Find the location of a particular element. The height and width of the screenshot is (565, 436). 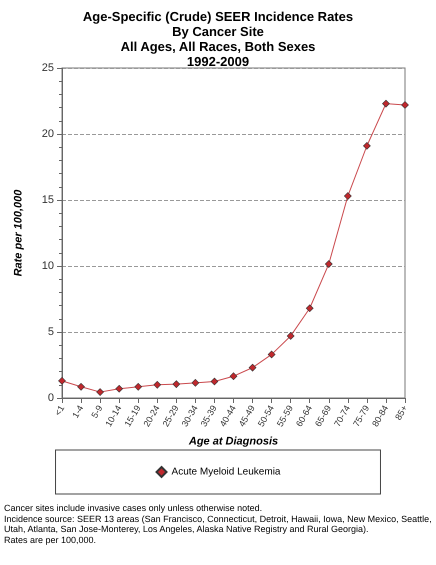

y-tick-label: 15 is located at coordinates (48, 200).